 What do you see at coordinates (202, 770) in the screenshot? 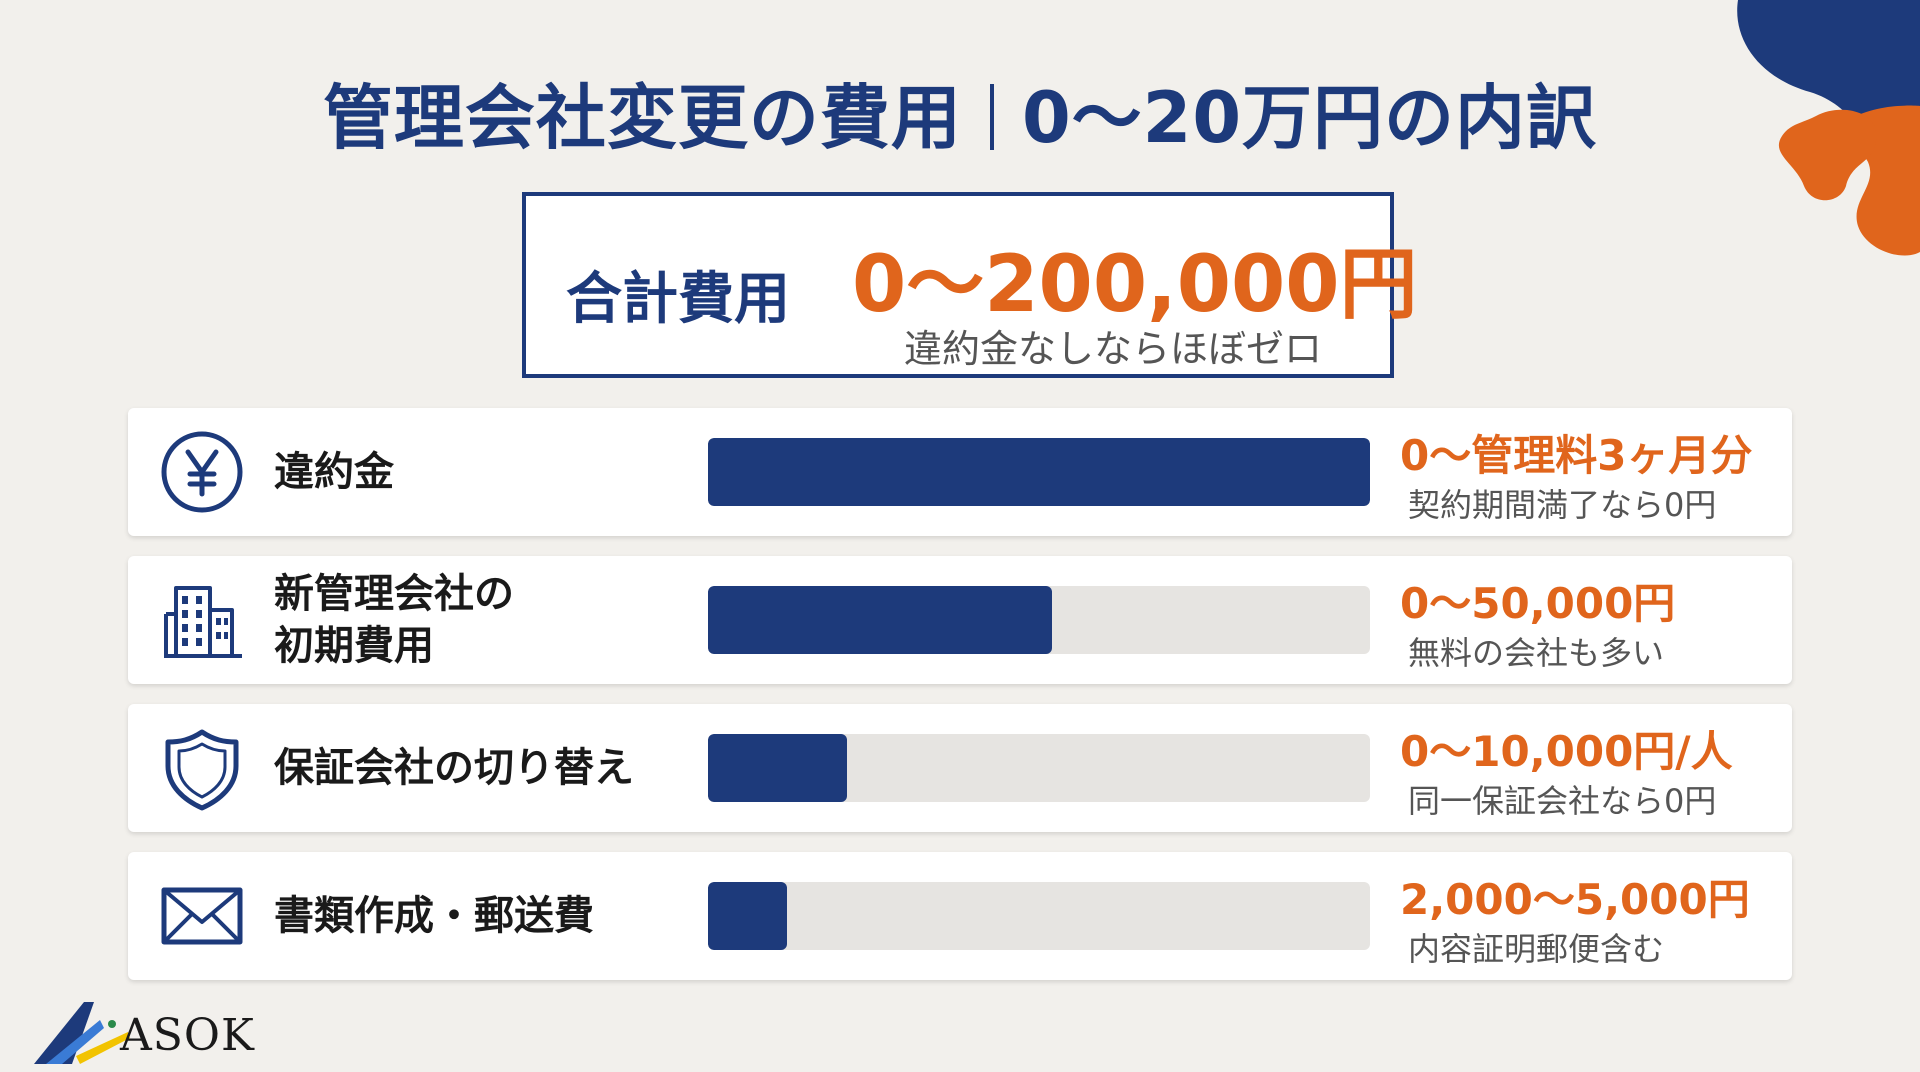
I see `shield-icon` at bounding box center [202, 770].